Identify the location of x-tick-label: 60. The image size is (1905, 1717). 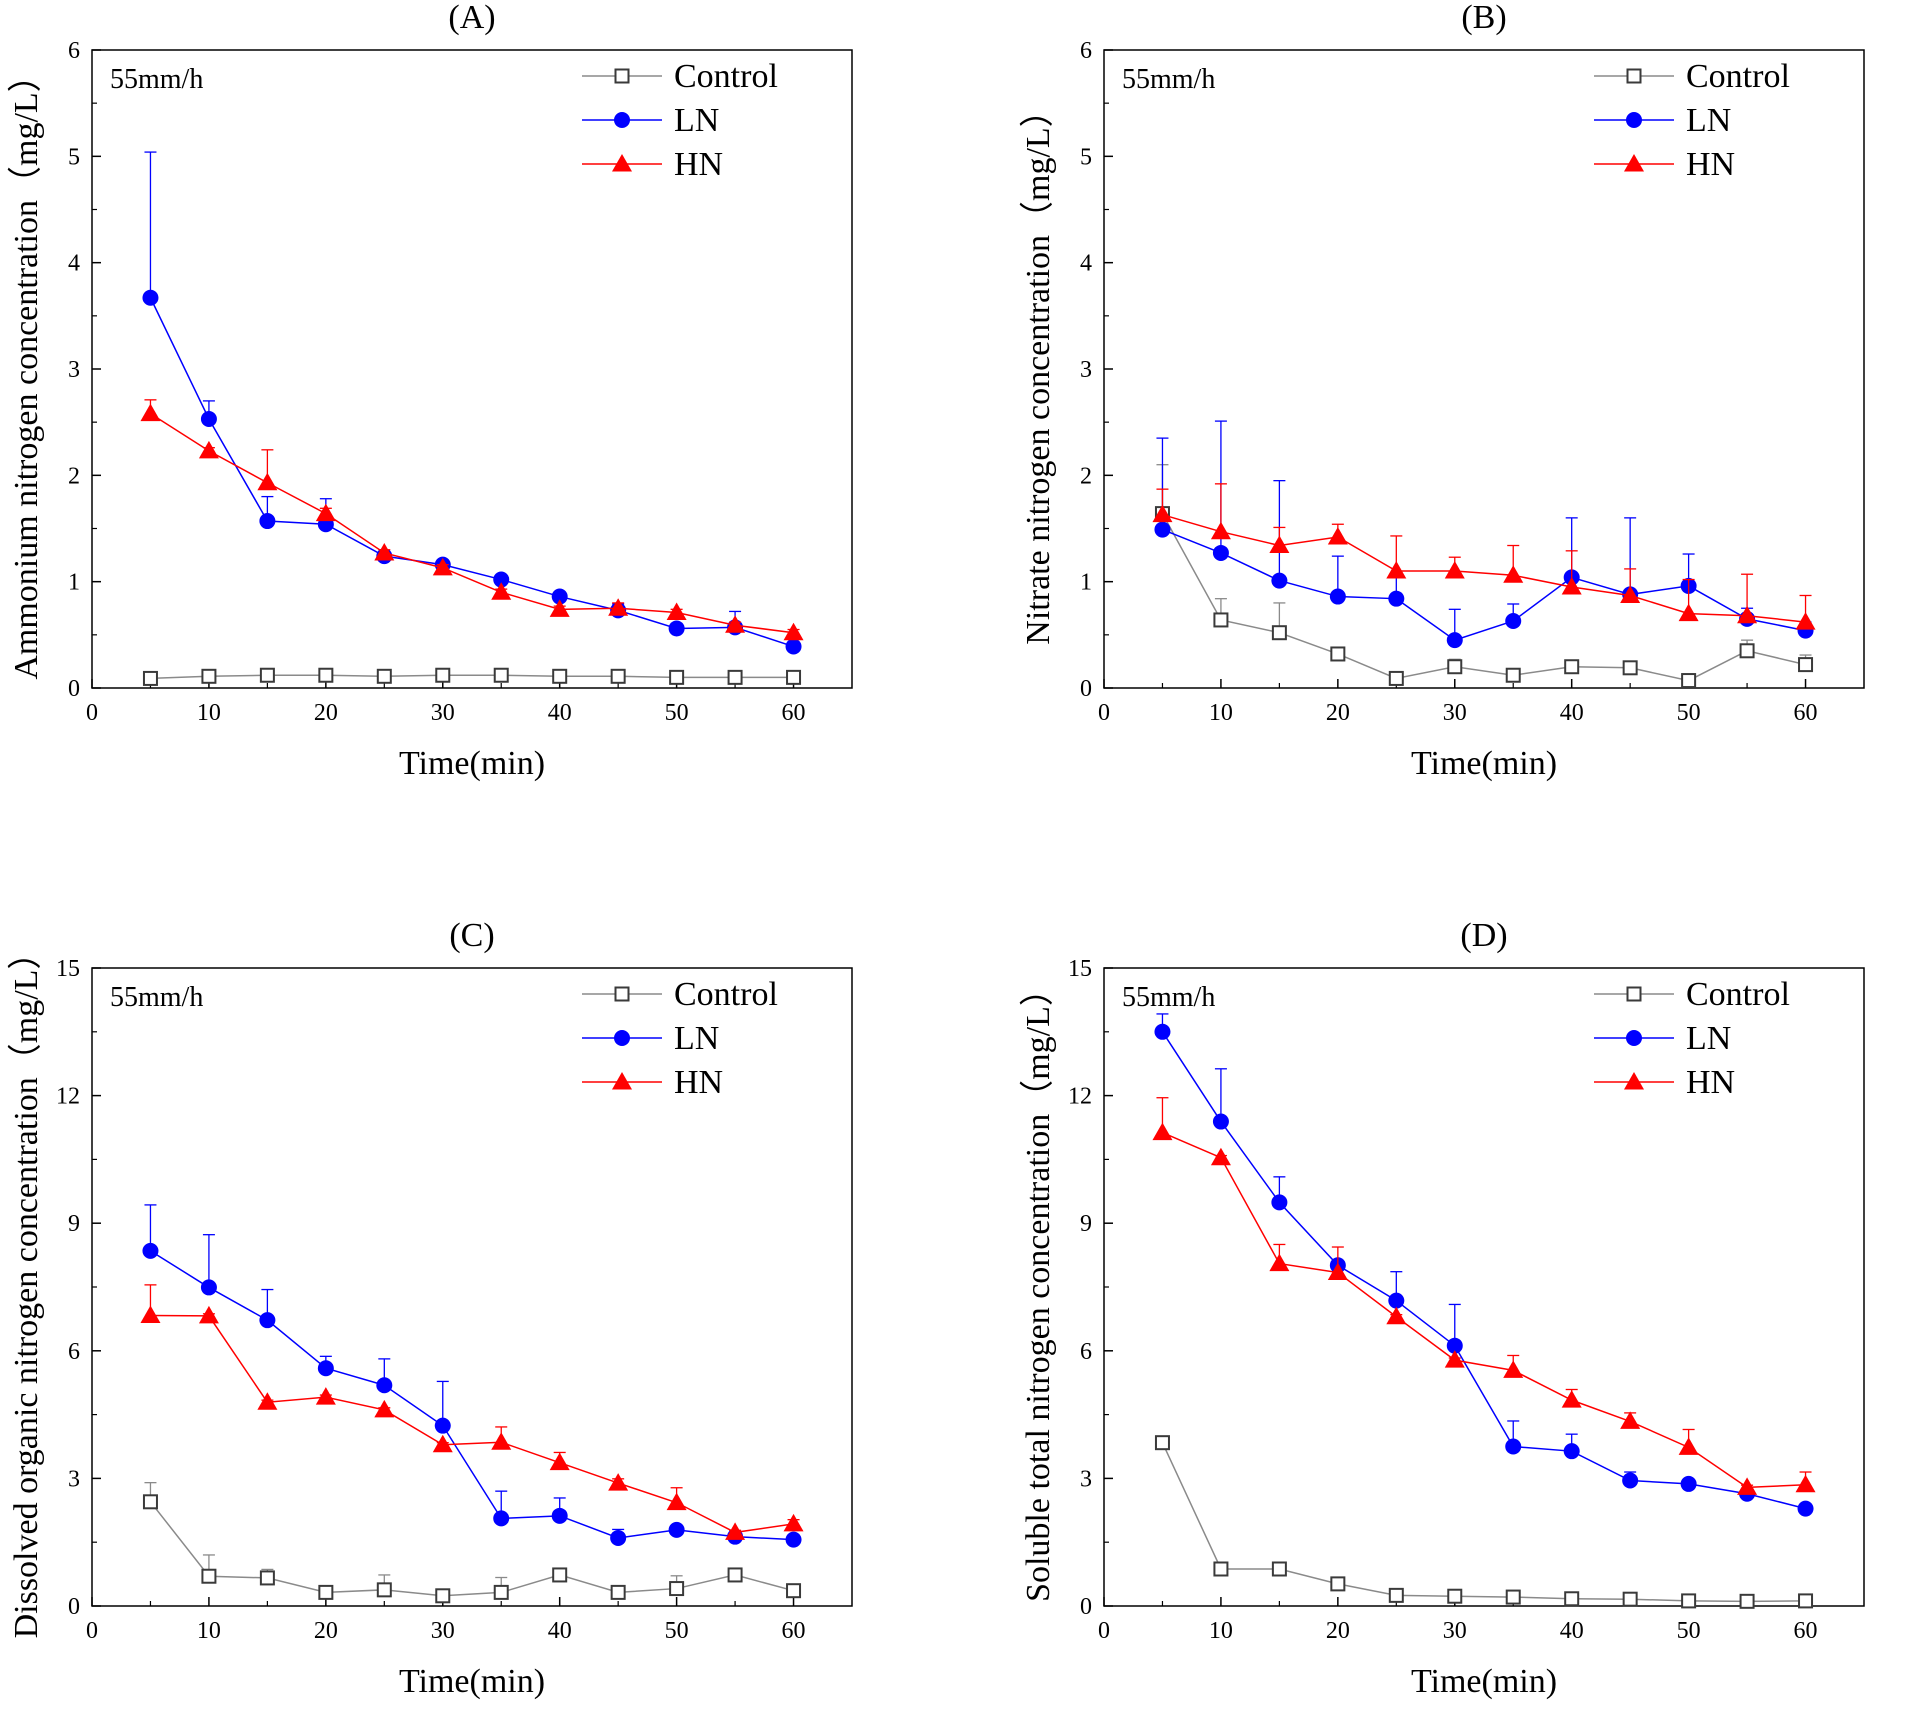
(1806, 713).